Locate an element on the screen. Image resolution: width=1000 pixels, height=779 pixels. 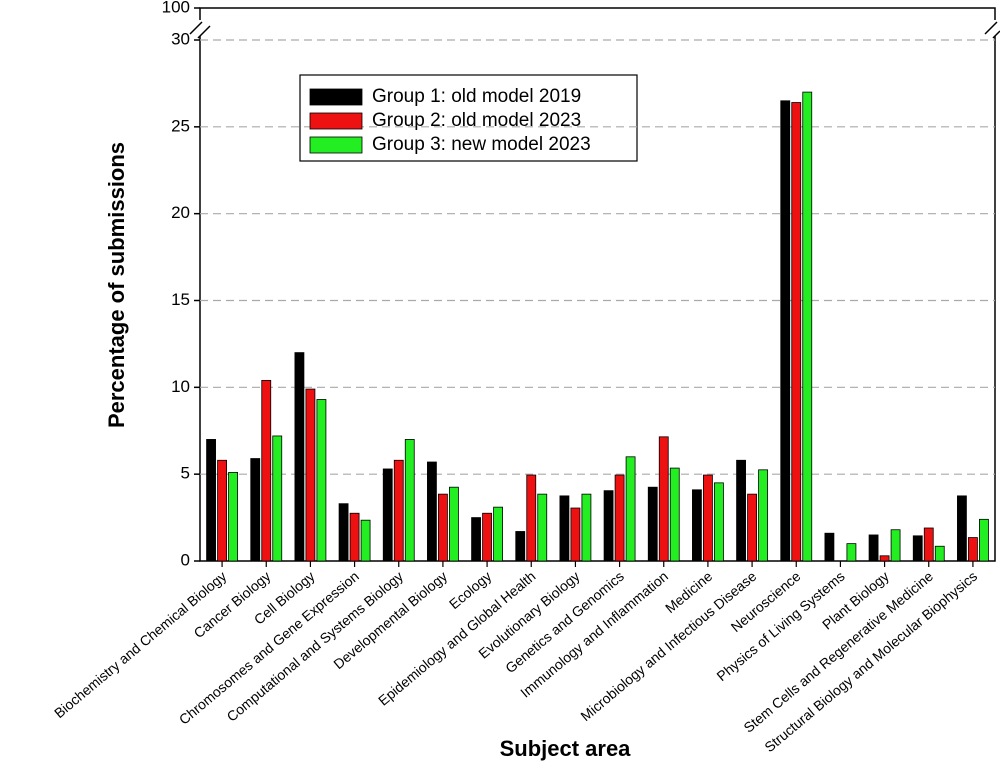
y-tick-label: 15 is located at coordinates (180, 299).